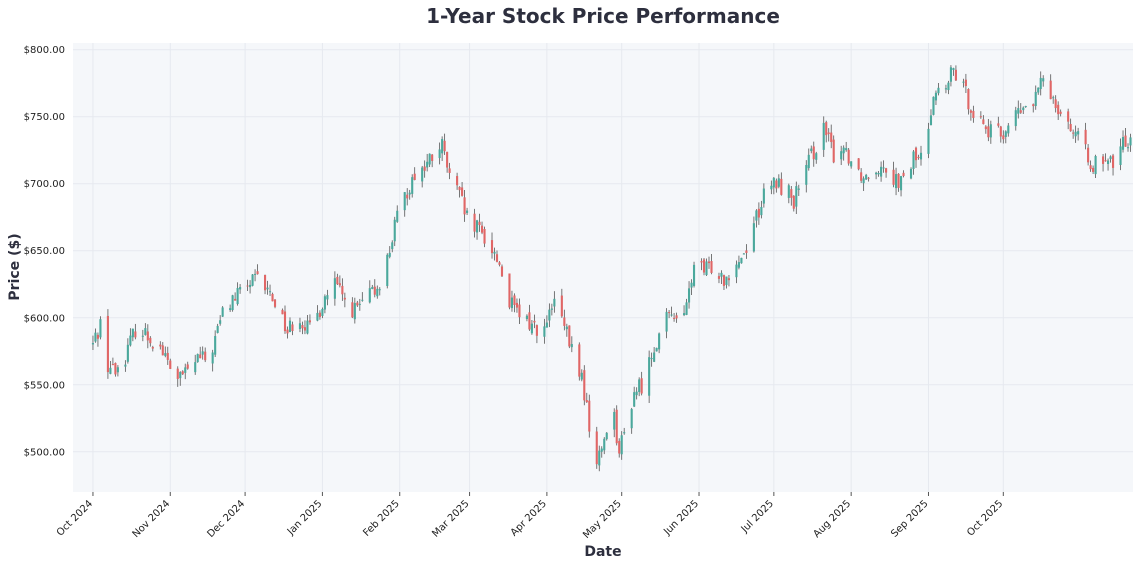 This screenshot has width=1140, height=566. Describe the element at coordinates (44, 385) in the screenshot. I see `y-tick-label: $550.00` at that location.